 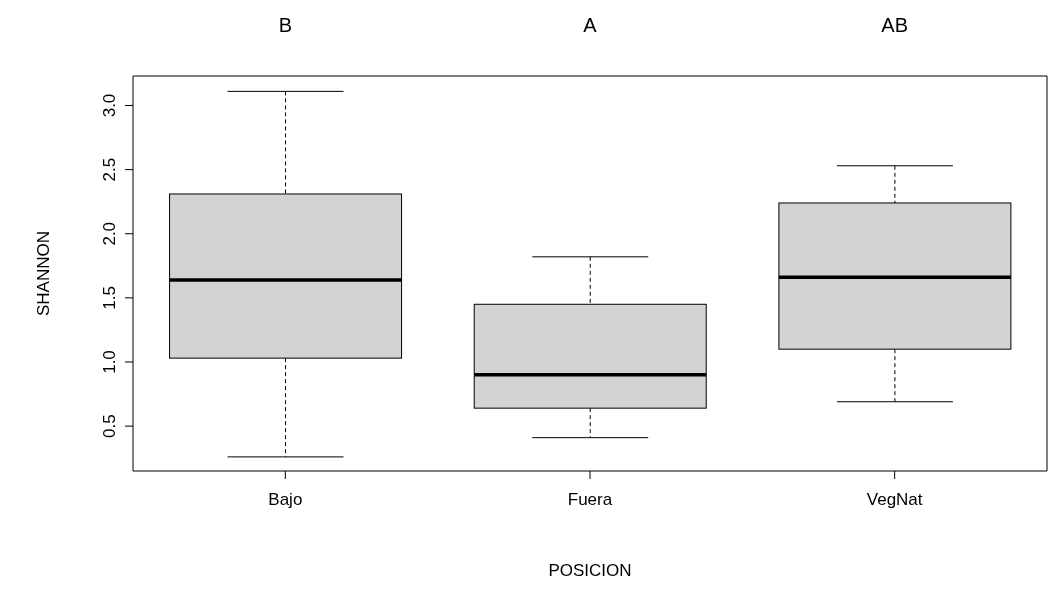 What do you see at coordinates (590, 500) in the screenshot?
I see `x-tick-label: Fuera` at bounding box center [590, 500].